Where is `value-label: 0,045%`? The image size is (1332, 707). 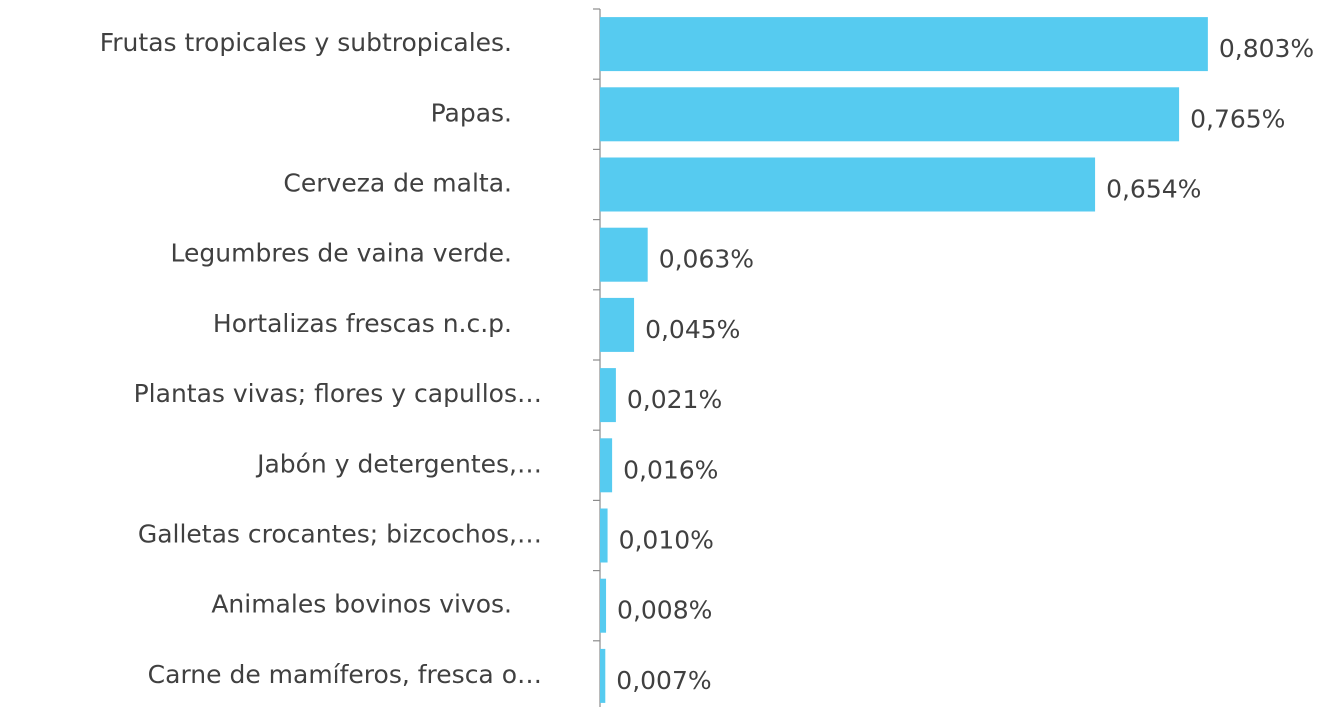 value-label: 0,045% is located at coordinates (692, 329).